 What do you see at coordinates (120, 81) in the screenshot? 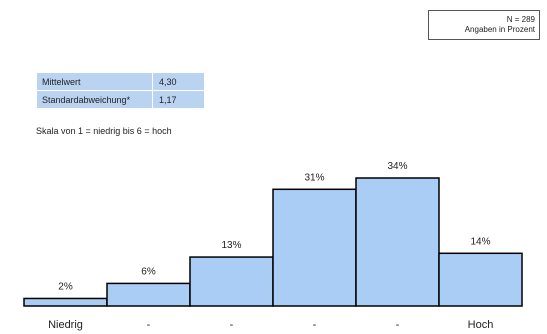
I see `stats-row-mean: Mittelwert 4,30` at bounding box center [120, 81].